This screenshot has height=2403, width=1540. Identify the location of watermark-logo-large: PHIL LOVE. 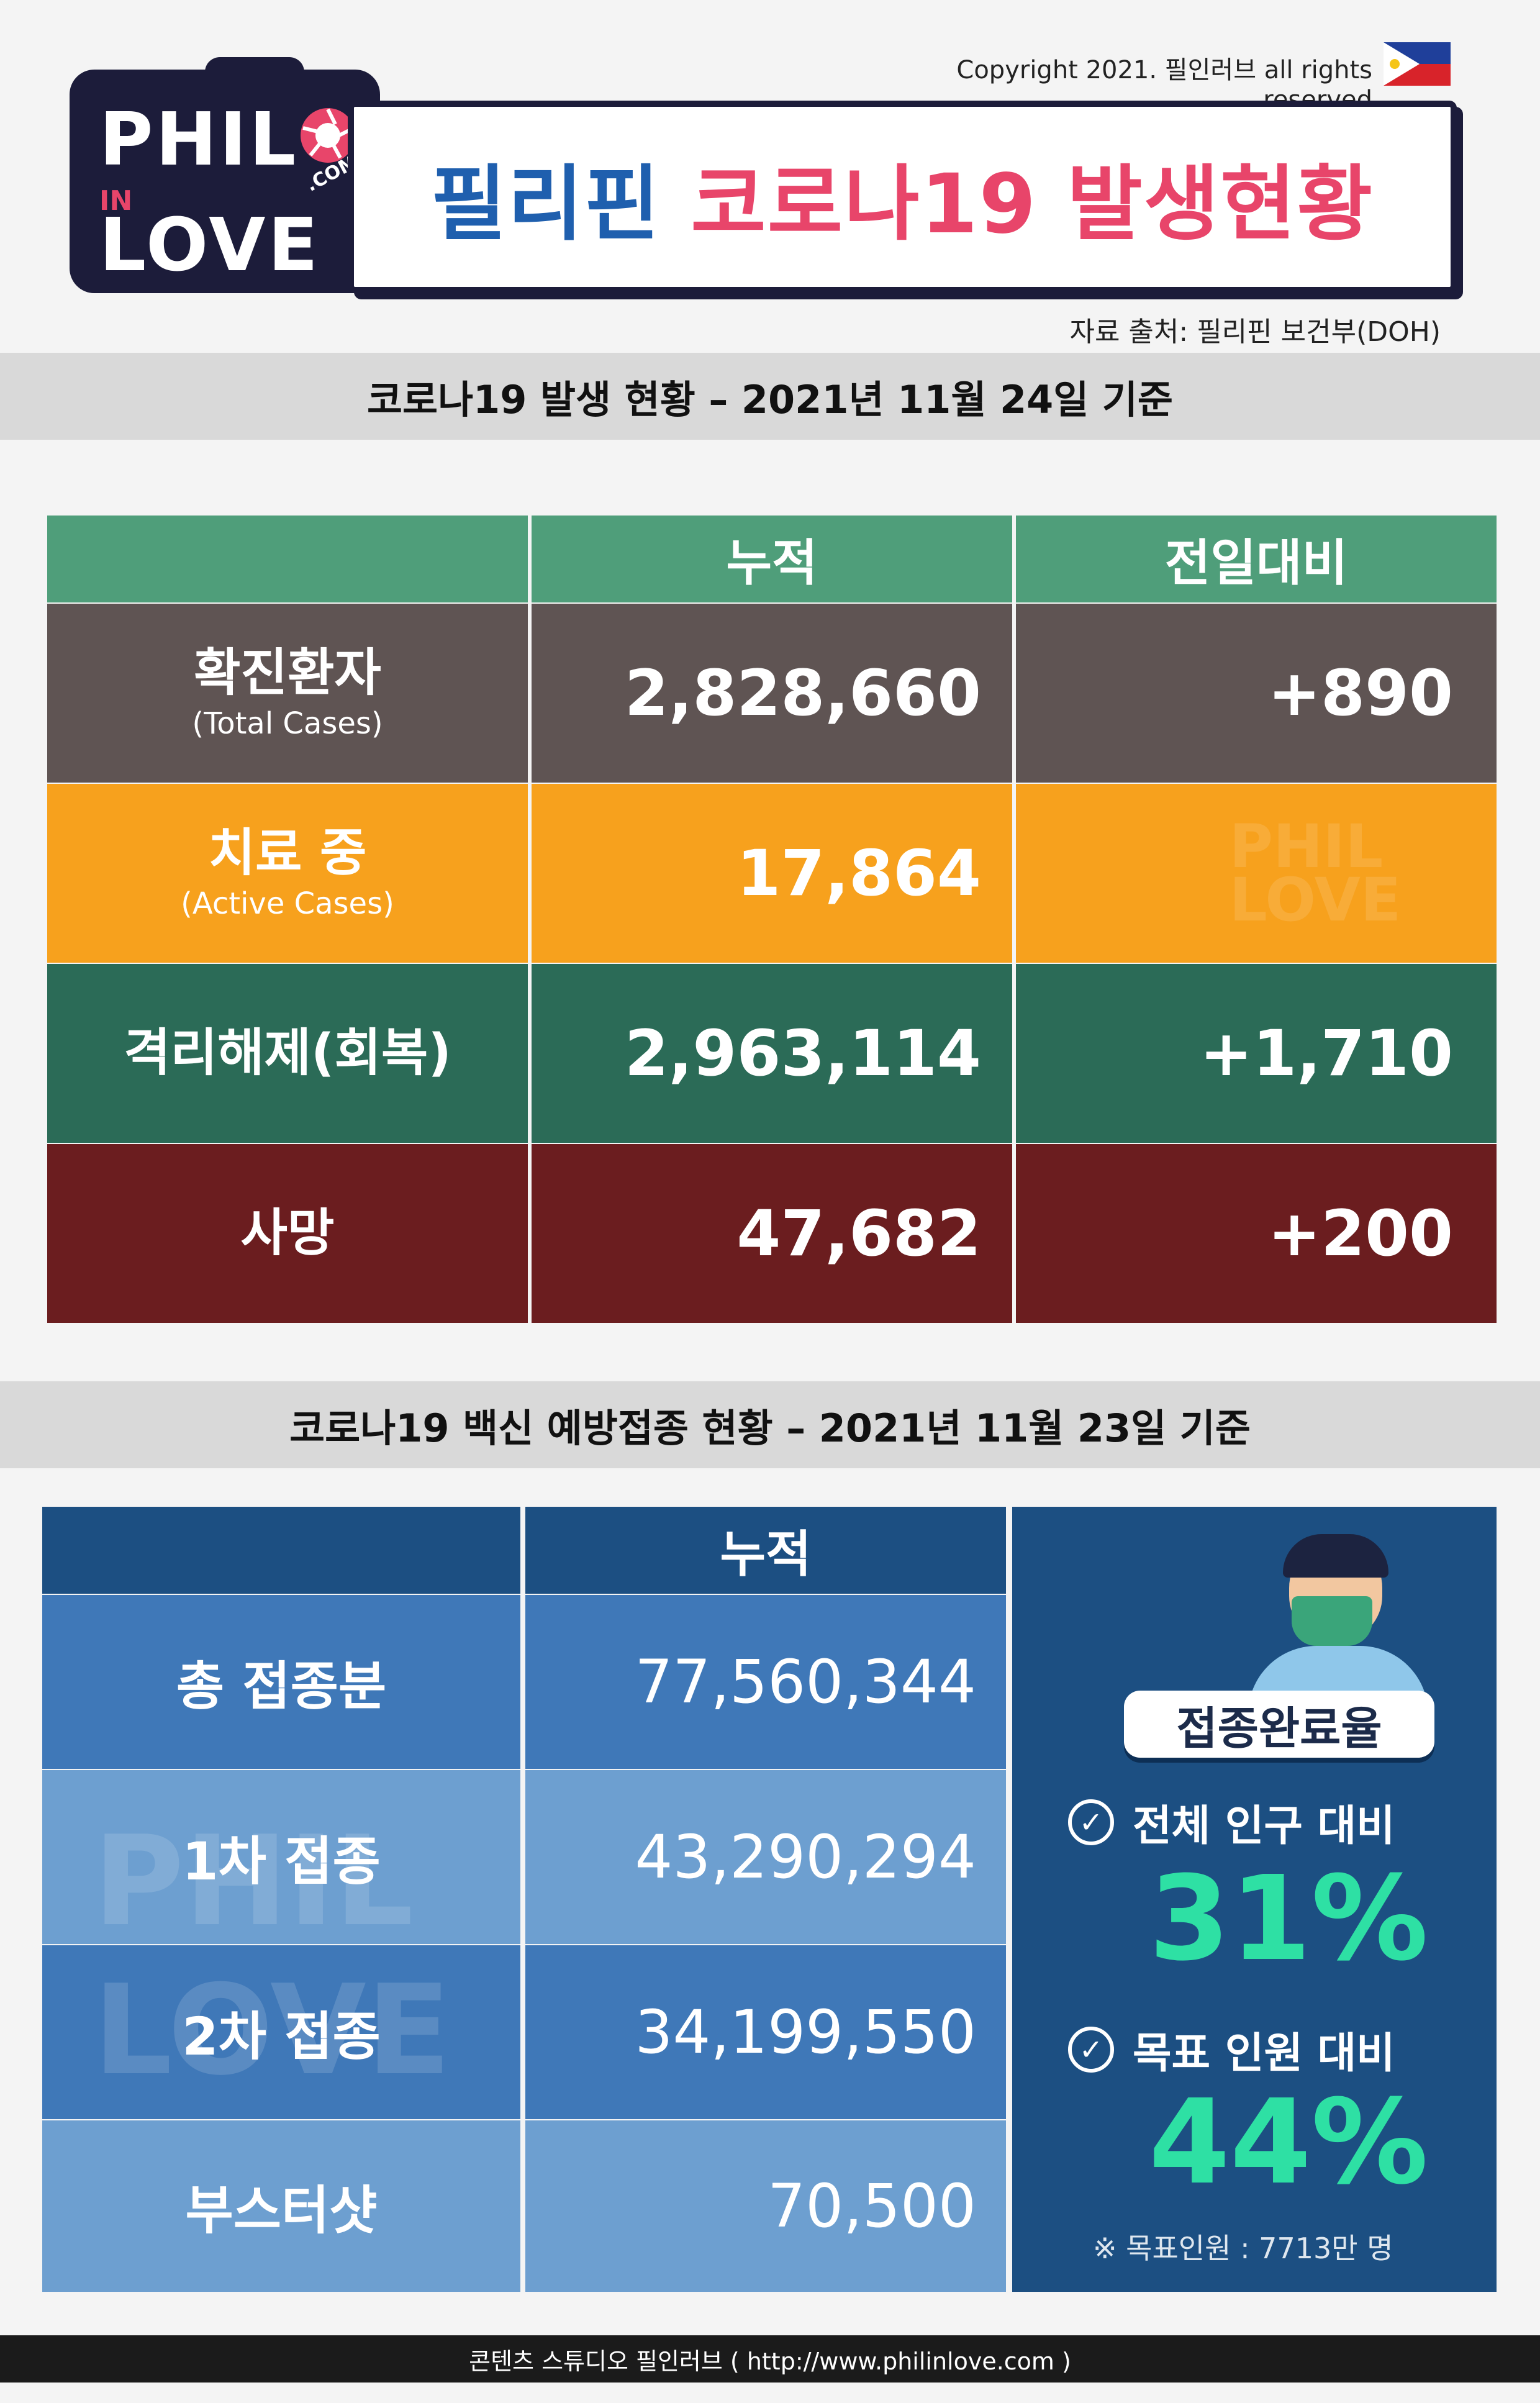
(272, 1956).